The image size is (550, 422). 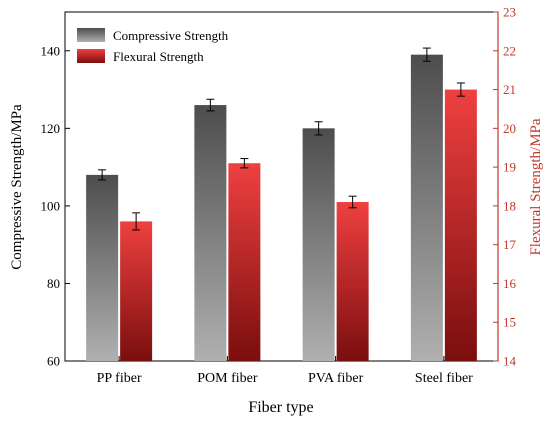 What do you see at coordinates (158, 56) in the screenshot?
I see `legend-label-flexural: Flexural Strength` at bounding box center [158, 56].